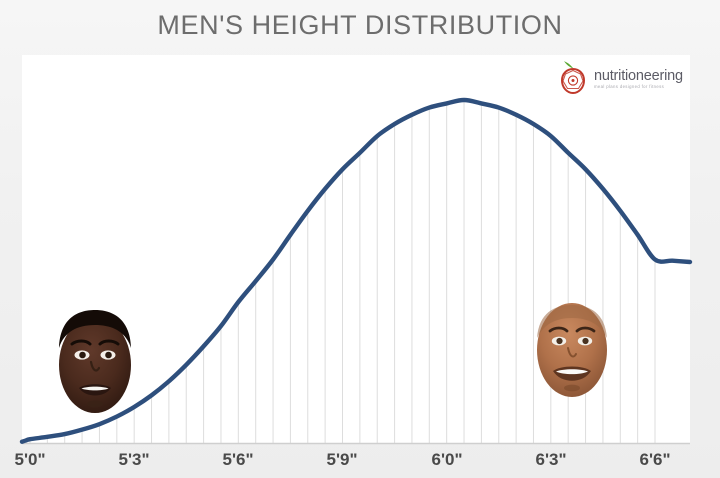 The height and width of the screenshot is (478, 720). I want to click on brand-tagline: meal plans designed for fitness, so click(629, 87).